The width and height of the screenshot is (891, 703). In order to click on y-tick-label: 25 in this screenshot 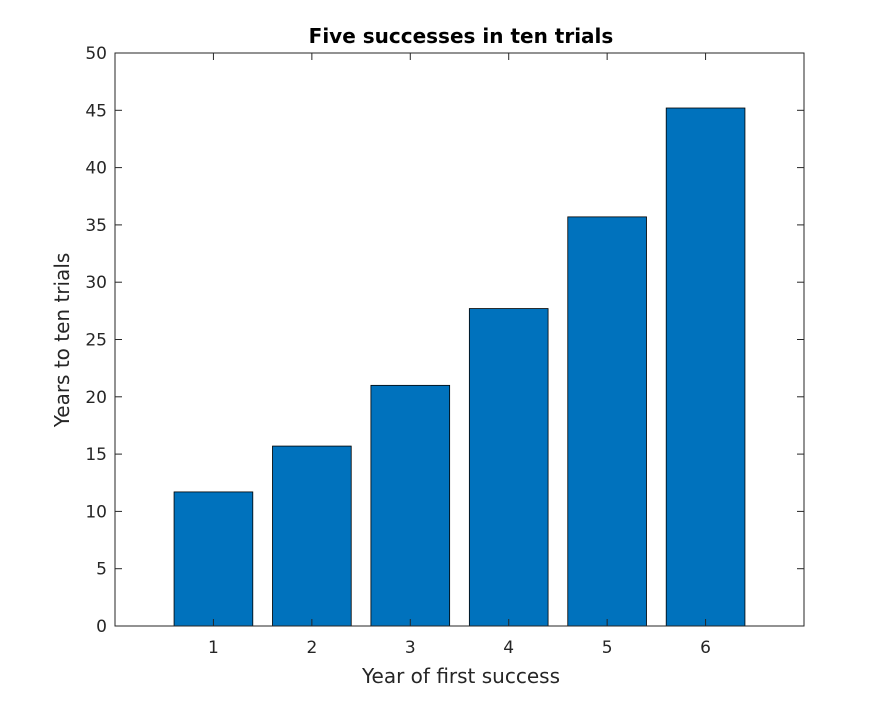, I will do `click(96, 341)`.